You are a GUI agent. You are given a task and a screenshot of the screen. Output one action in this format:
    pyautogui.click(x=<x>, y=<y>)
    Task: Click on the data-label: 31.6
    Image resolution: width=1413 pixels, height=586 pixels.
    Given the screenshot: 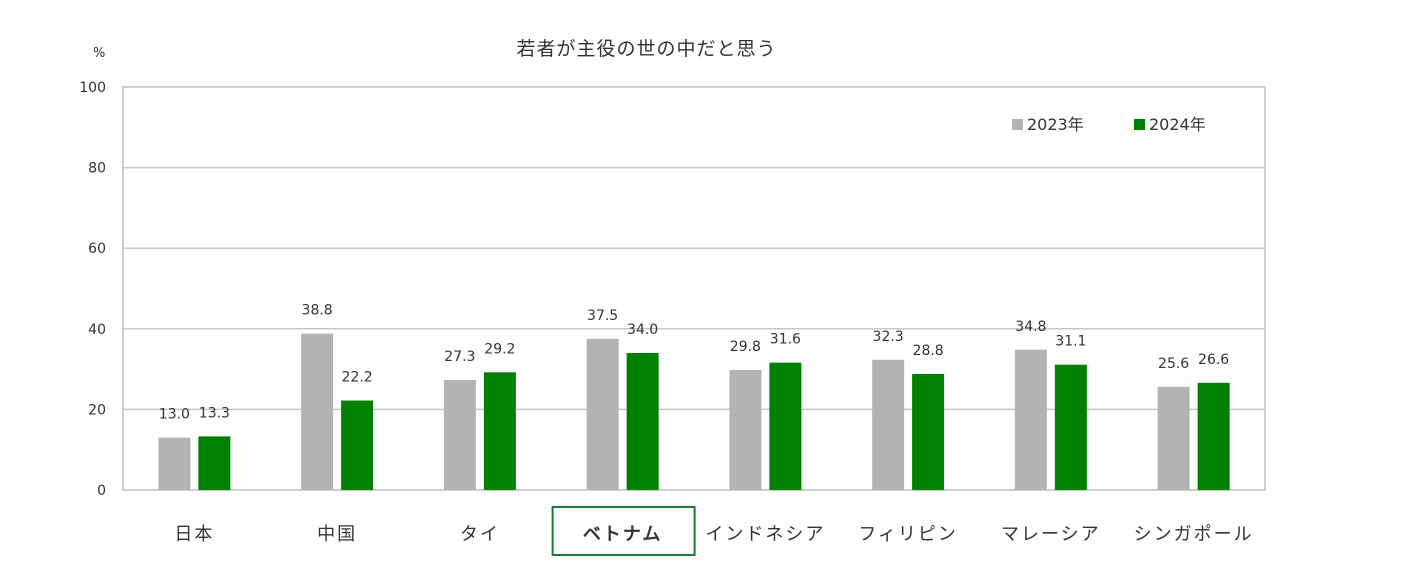 What is the action you would take?
    pyautogui.click(x=785, y=340)
    